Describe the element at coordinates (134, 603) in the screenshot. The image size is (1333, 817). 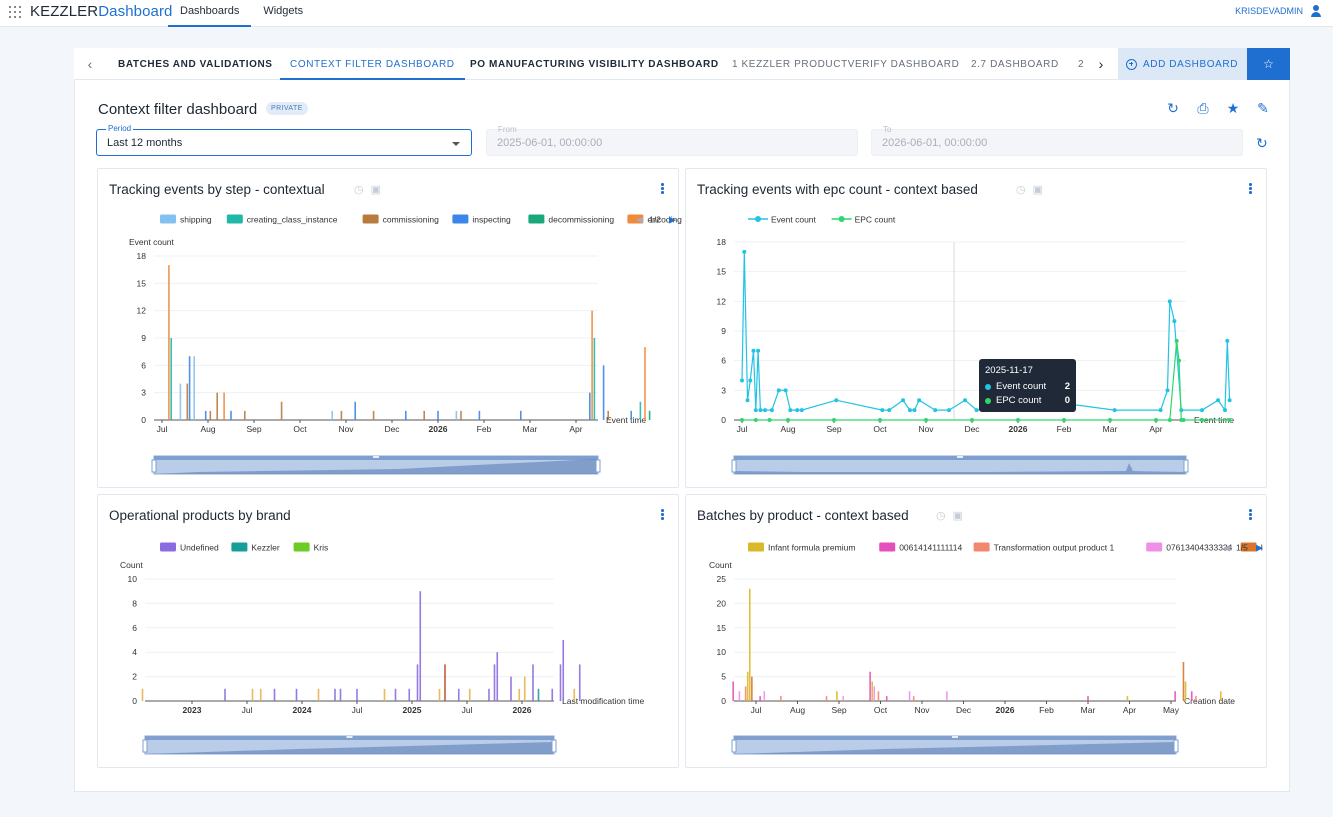
I see `y-tick-label: 8` at that location.